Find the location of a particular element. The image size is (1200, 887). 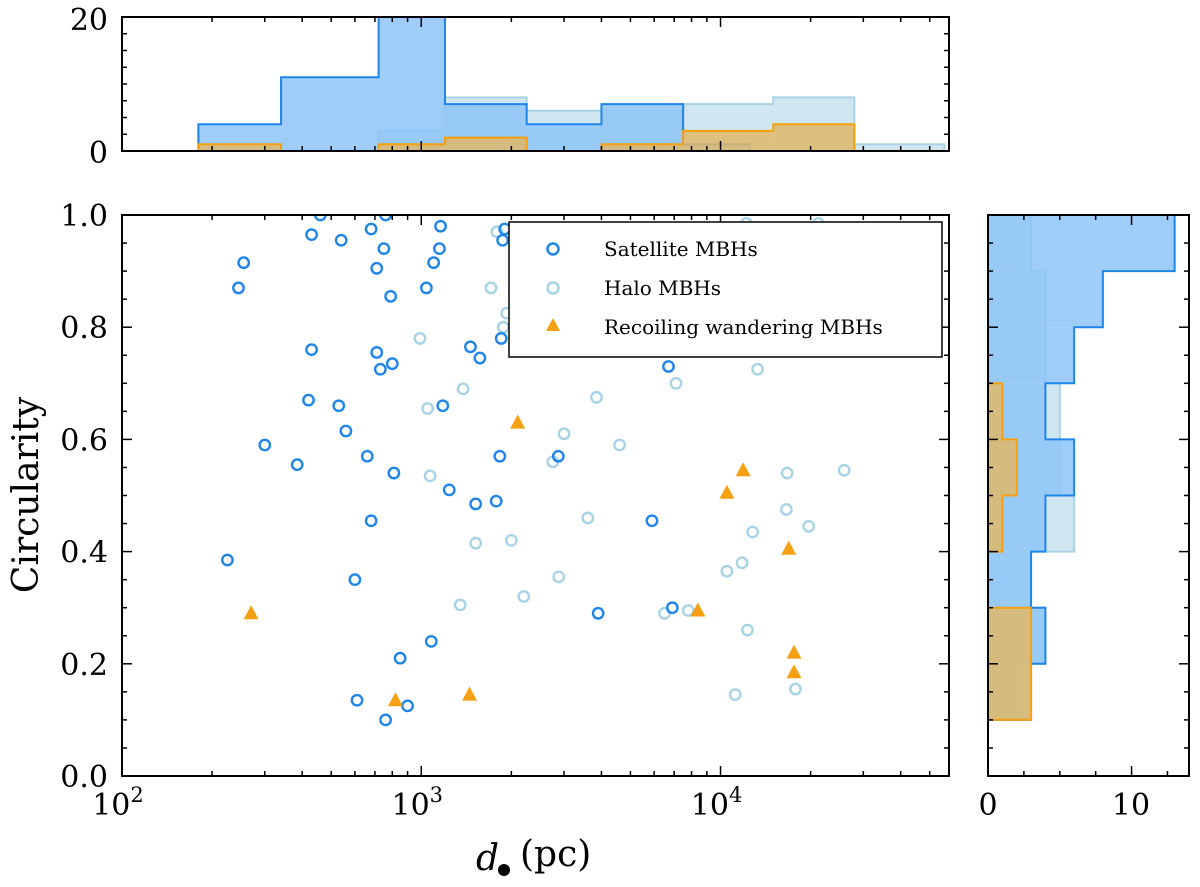

top-y-tick-label-20: 20 is located at coordinates (89, 20).